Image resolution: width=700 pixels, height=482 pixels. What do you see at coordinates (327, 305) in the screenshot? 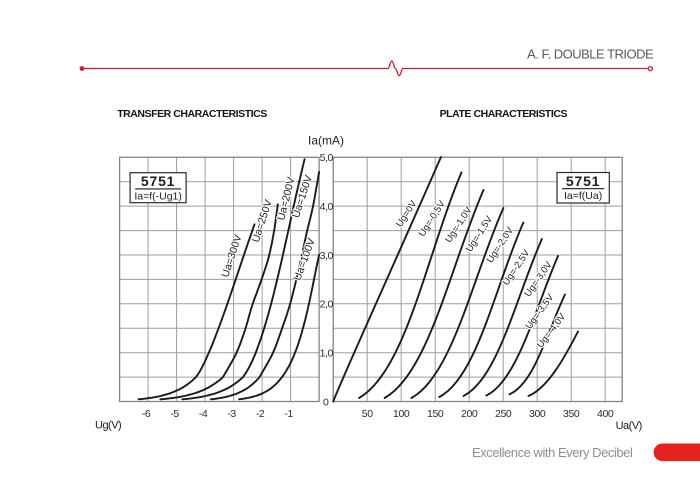
I see `svg-text: 2,0` at bounding box center [327, 305].